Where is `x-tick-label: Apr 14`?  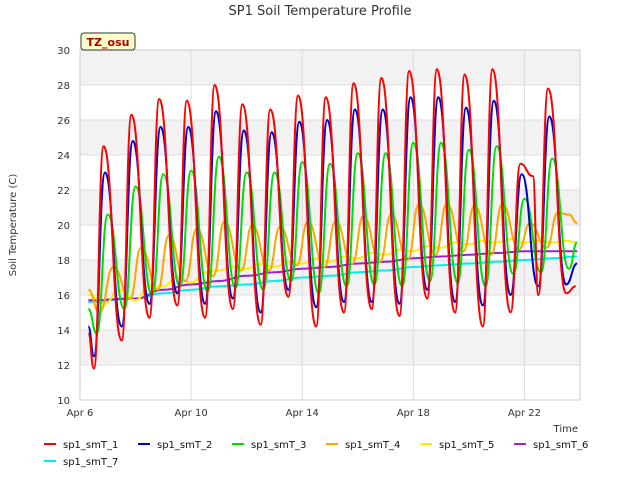
x-tick-label: Apr 14 is located at coordinates (302, 413).